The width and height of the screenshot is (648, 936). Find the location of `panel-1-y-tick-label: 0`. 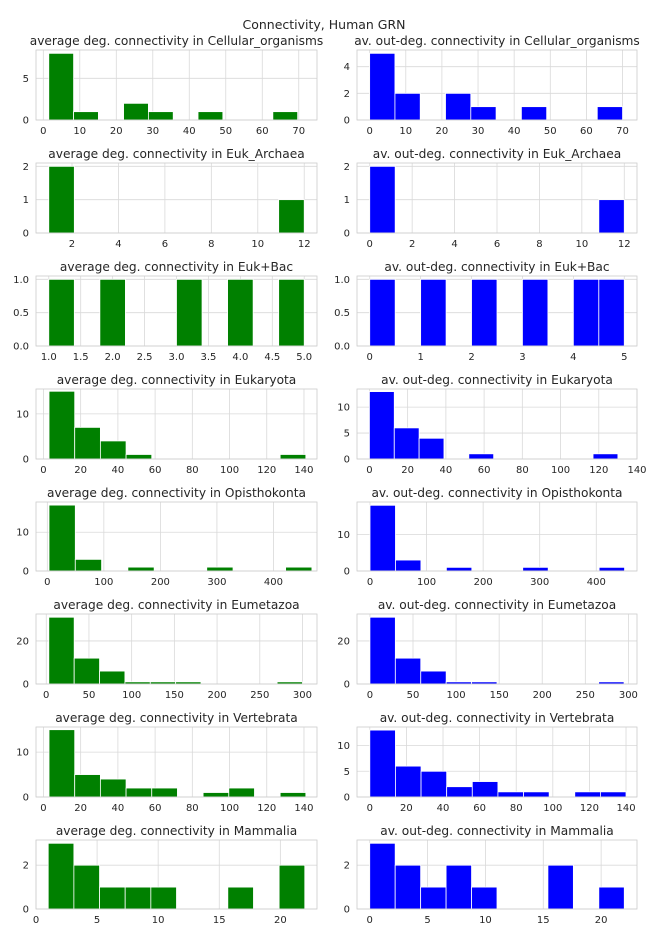

panel-1-y-tick-label: 0 is located at coordinates (347, 121).